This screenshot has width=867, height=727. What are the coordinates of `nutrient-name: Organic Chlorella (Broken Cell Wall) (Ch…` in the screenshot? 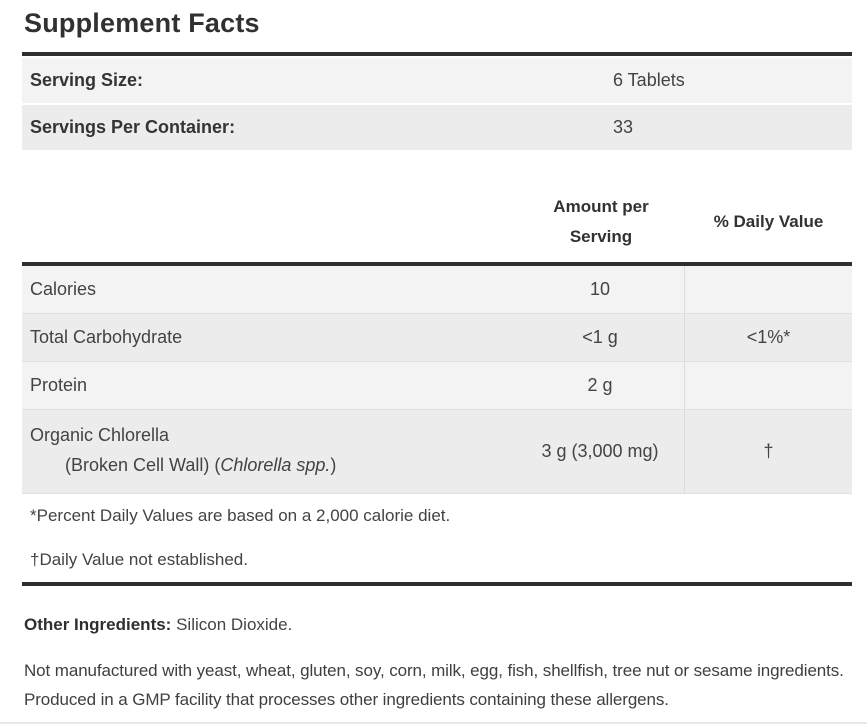 It's located at (269, 451).